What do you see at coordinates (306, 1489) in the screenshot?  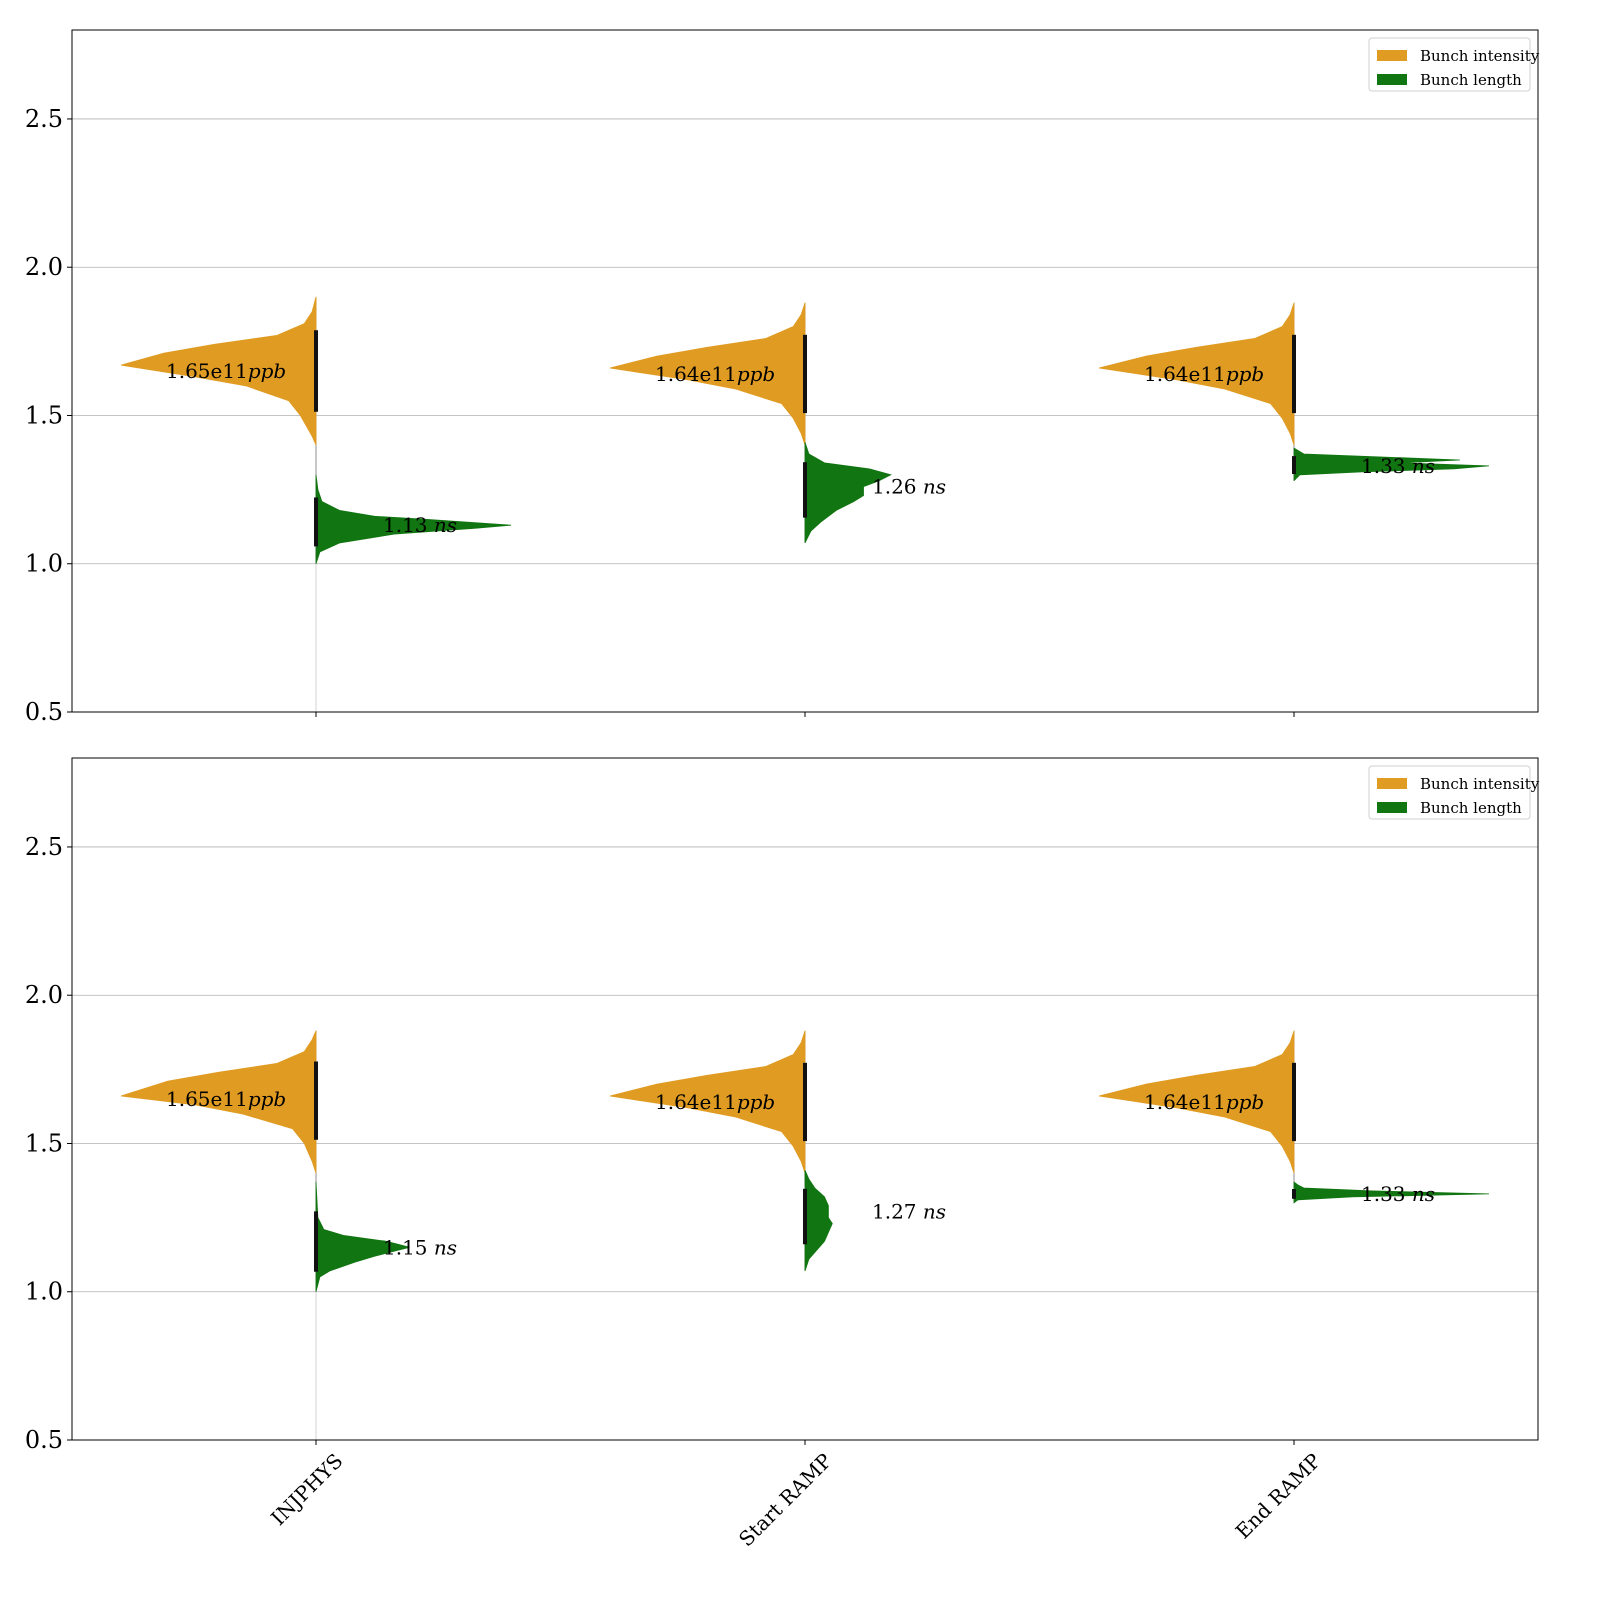 I see `x-tick-label: INJPHYS` at bounding box center [306, 1489].